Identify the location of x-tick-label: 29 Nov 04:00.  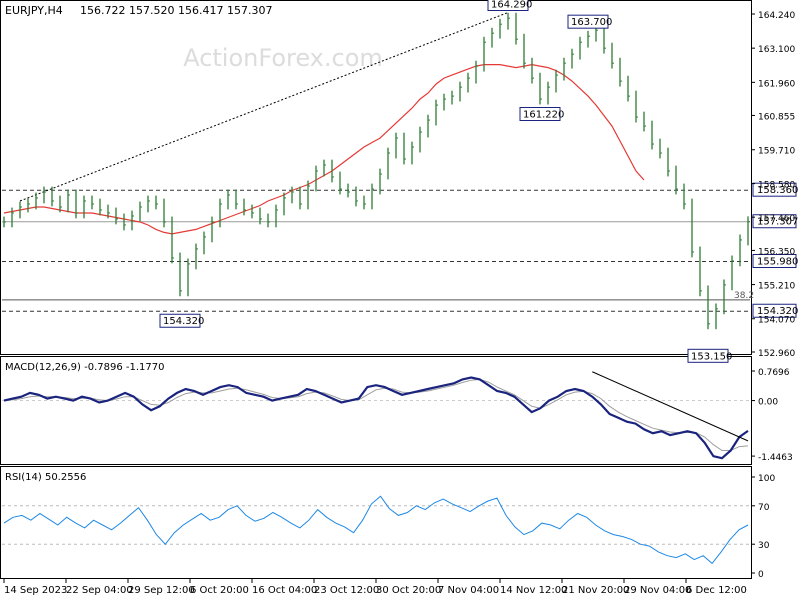
(657, 590).